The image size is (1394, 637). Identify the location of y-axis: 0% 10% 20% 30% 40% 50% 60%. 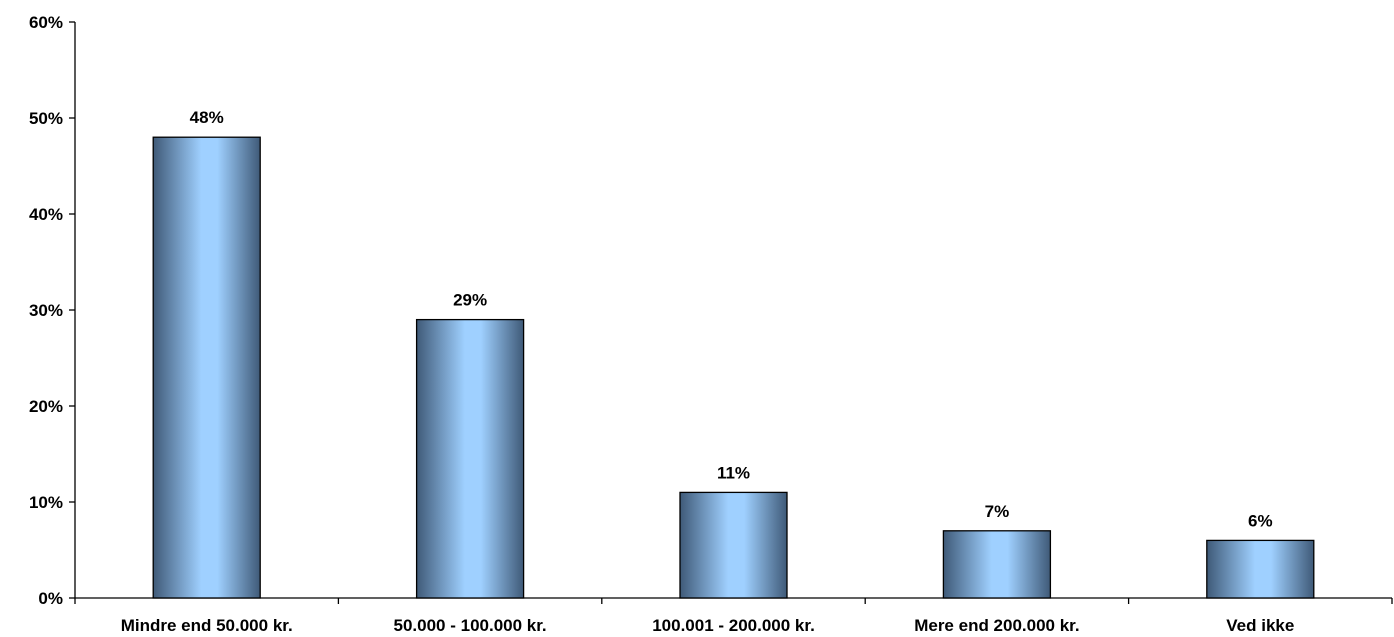
(52, 310).